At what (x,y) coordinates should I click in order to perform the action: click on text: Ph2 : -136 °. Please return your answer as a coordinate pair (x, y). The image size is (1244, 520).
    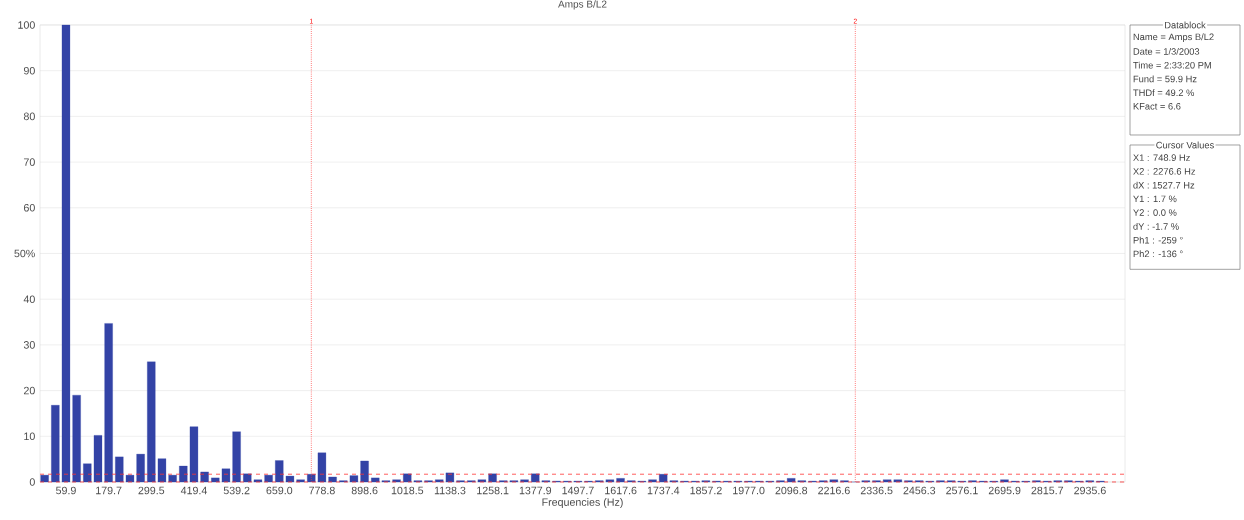
    Looking at the image, I should click on (1158, 254).